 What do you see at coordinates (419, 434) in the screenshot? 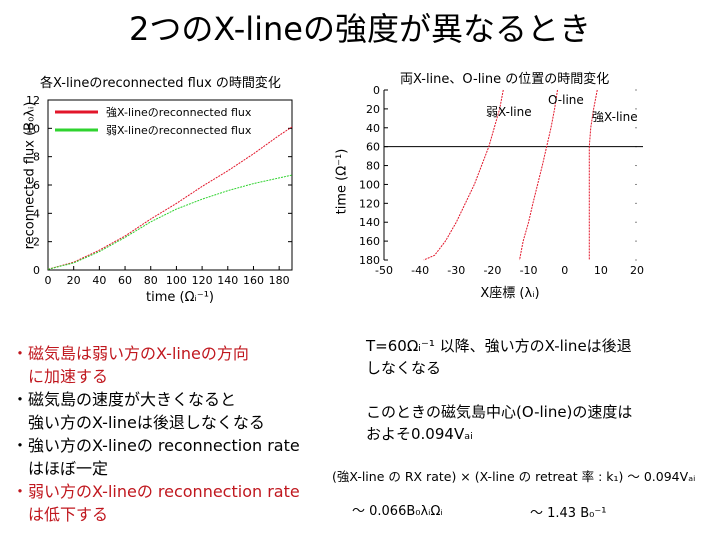
I see `finding-line-4: およそ0.094Vₐᵢ` at bounding box center [419, 434].